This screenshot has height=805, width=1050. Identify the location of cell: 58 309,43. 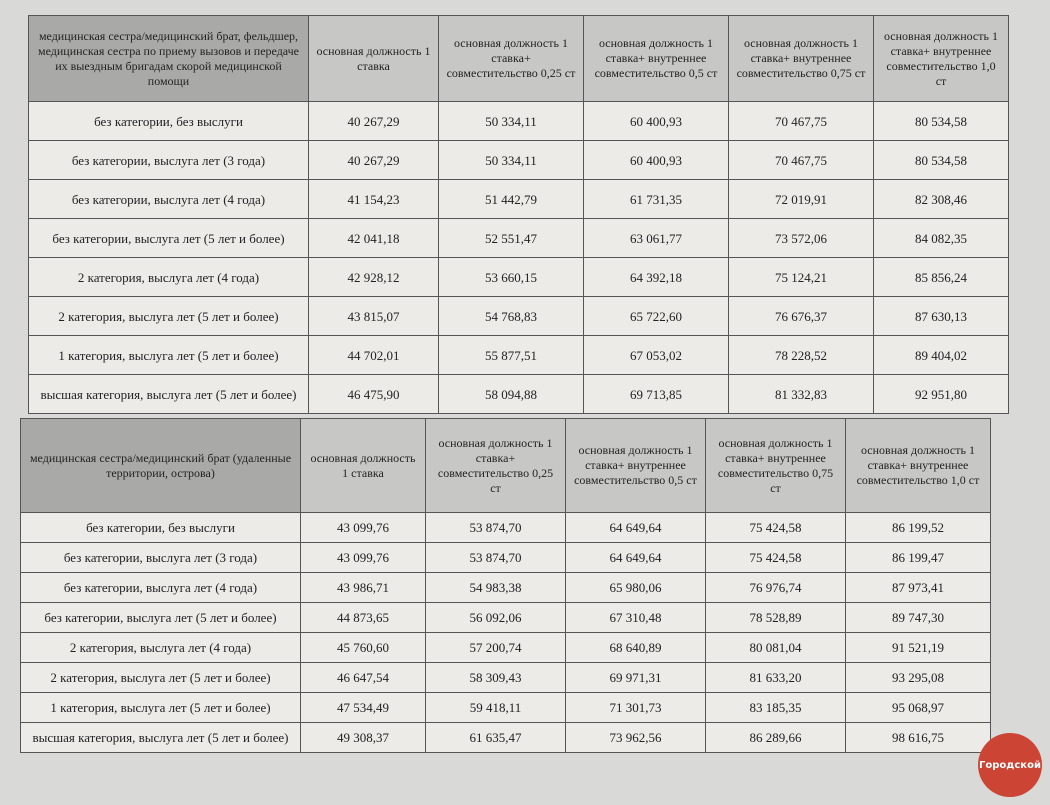
(495, 677).